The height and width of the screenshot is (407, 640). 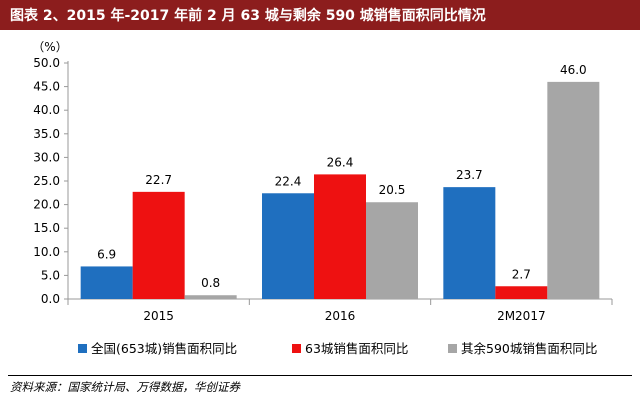 I want to click on source-divider, so click(x=320, y=375).